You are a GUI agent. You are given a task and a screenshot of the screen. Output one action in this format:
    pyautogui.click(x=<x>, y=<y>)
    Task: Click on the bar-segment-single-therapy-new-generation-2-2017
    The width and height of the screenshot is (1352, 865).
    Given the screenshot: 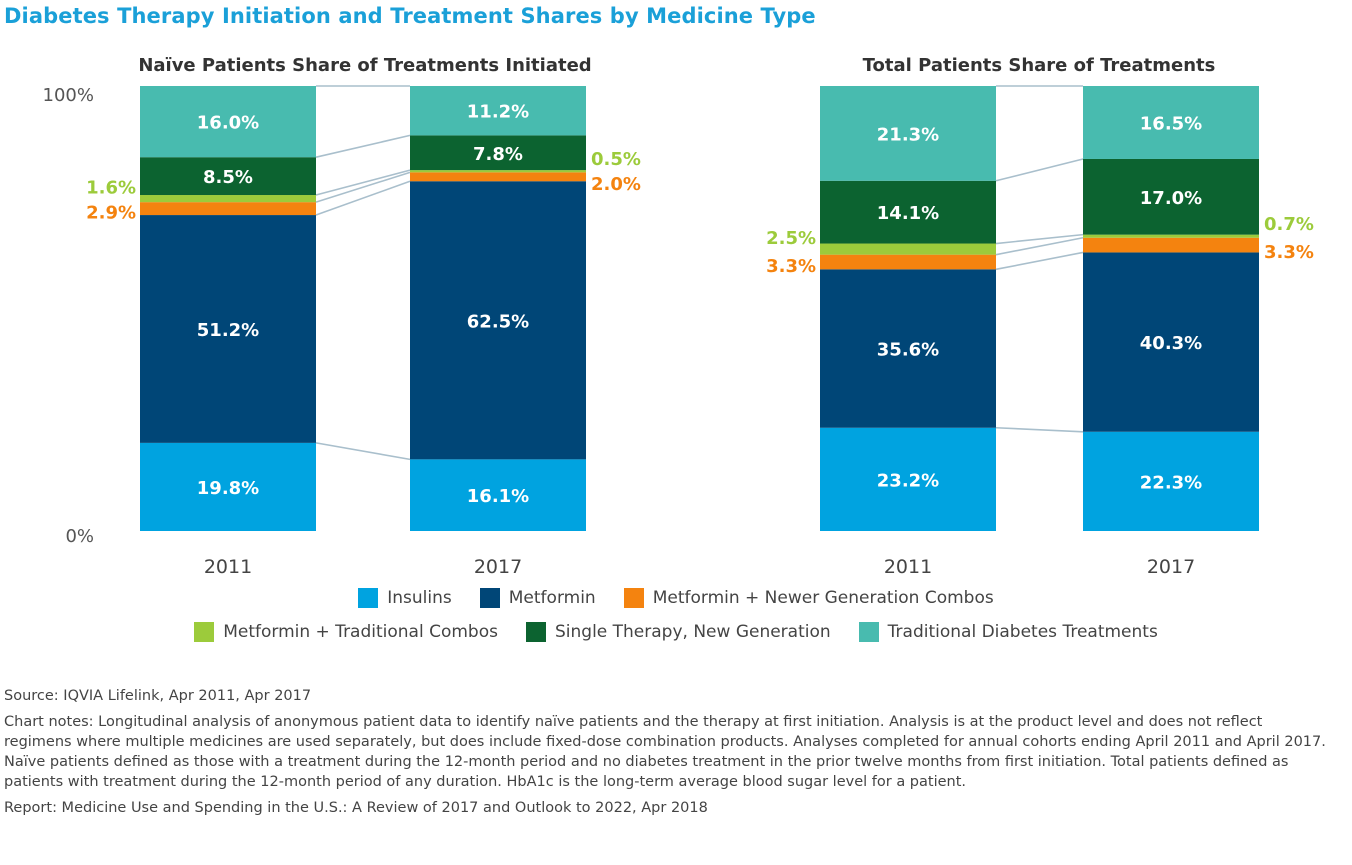 What is the action you would take?
    pyautogui.click(x=1171, y=196)
    